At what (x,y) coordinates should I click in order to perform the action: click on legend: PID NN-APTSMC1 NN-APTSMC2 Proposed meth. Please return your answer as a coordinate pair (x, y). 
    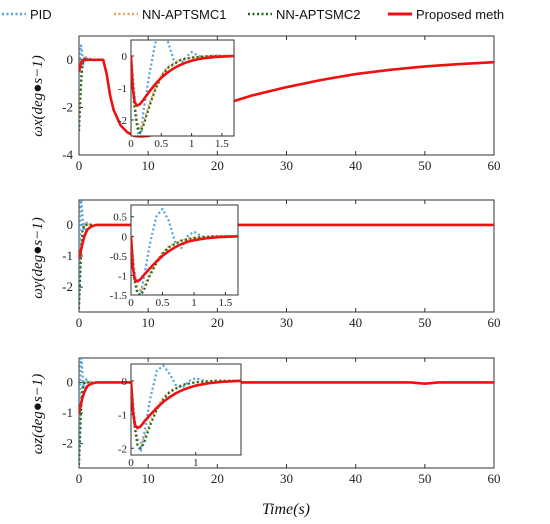
    Looking at the image, I should click on (253, 14).